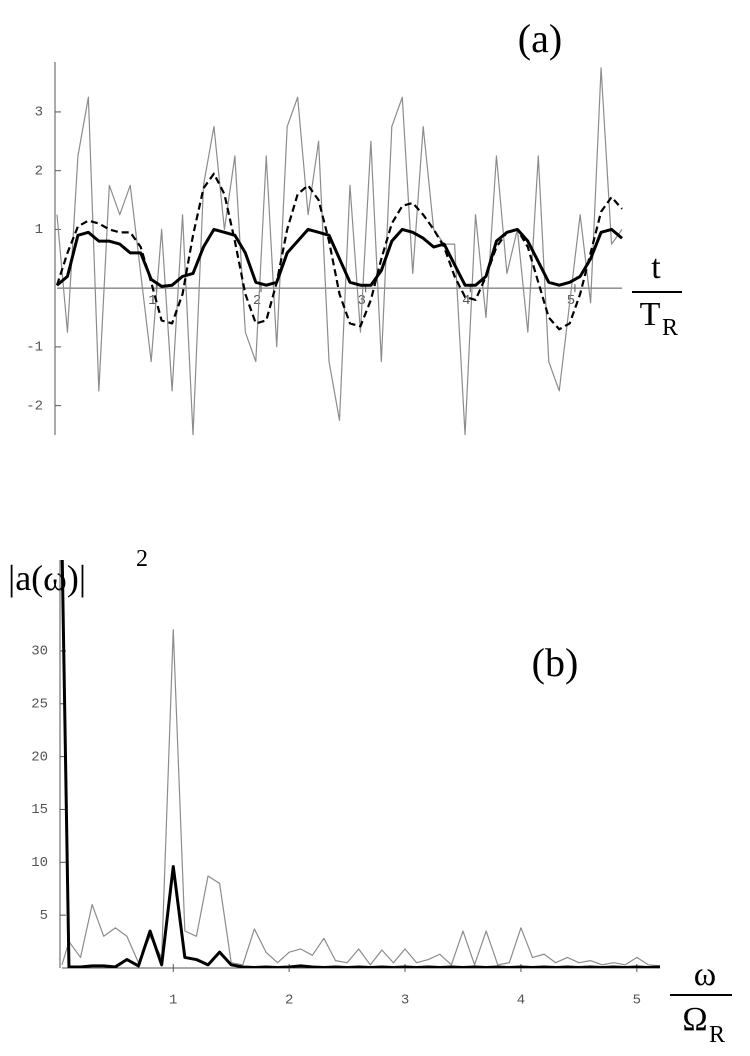 This screenshot has height=1056, width=750. What do you see at coordinates (39, 652) in the screenshot?
I see `y-tick-label: 30` at bounding box center [39, 652].